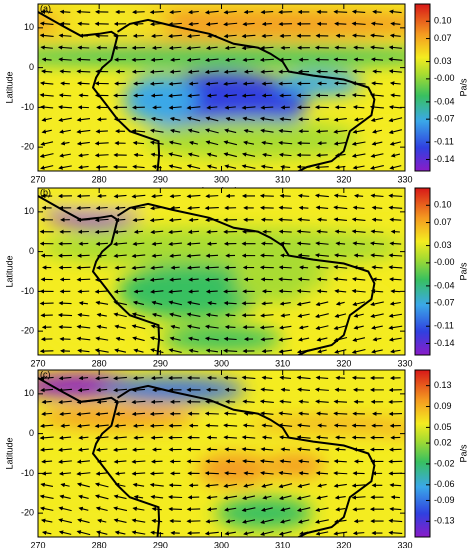 The image size is (474, 548). What do you see at coordinates (221, 437) in the screenshot?
I see `contour-region` at bounding box center [221, 437].